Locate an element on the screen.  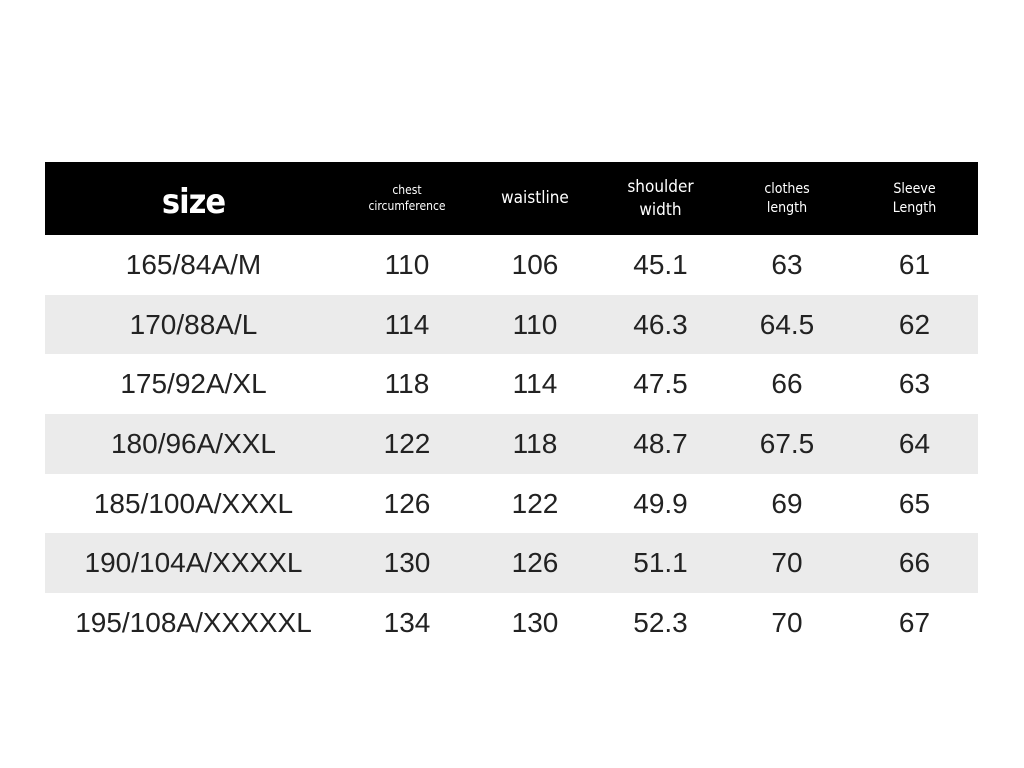
table-row: 175/92A/XL 118 114 47.5 66 63 is located at coordinates (511, 384).